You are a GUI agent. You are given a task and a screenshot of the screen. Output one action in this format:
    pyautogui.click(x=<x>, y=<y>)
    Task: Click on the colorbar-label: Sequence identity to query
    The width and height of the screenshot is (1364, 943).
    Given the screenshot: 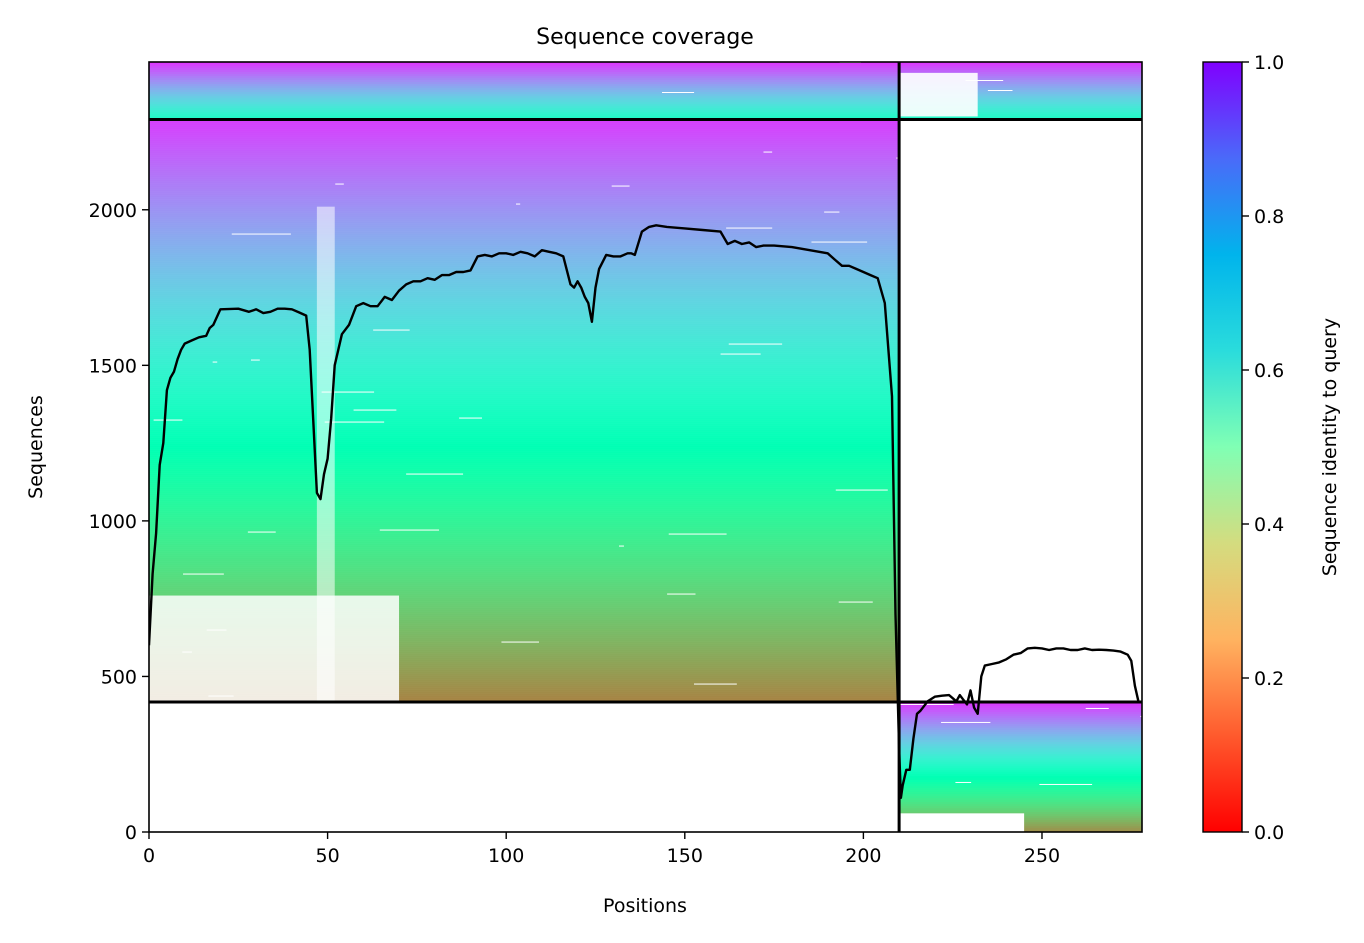 What is the action you would take?
    pyautogui.click(x=1330, y=447)
    